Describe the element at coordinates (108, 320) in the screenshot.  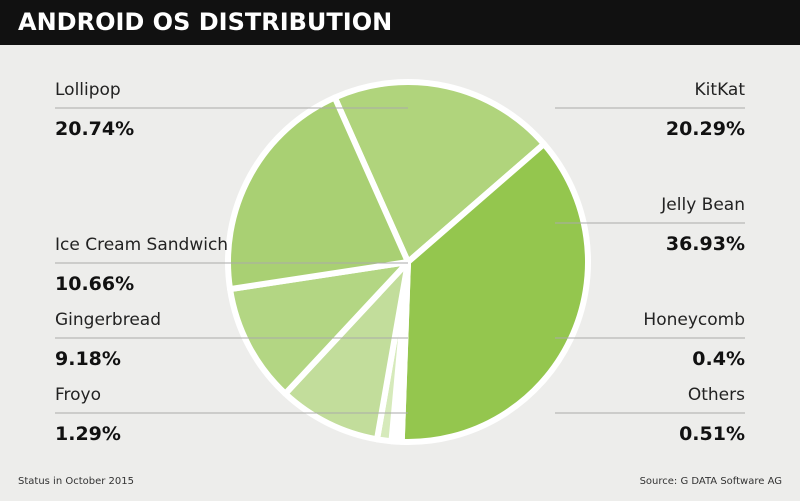
I see `category-label: Gingerbread` at that location.